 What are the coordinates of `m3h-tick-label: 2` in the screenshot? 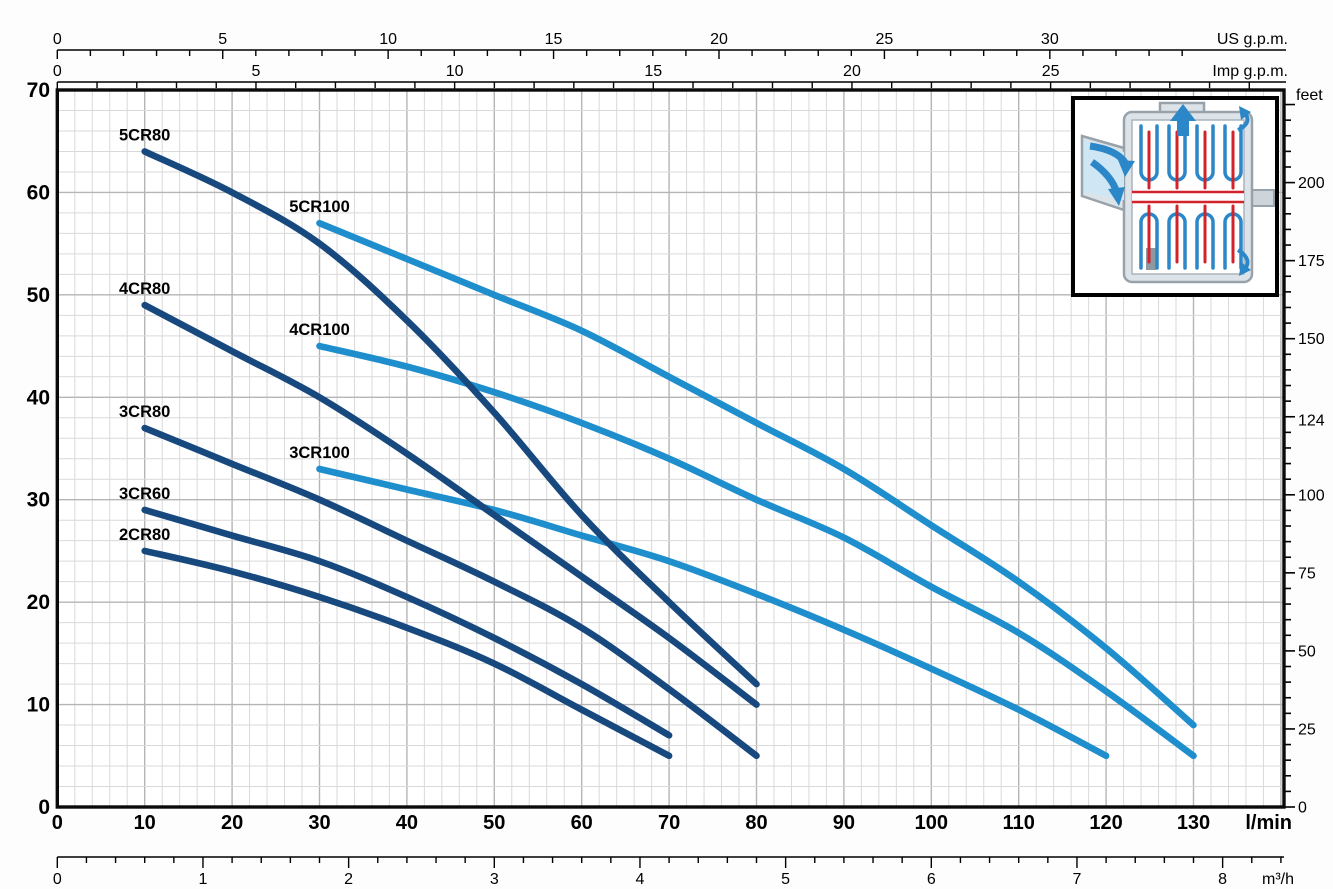 It's located at (348, 879).